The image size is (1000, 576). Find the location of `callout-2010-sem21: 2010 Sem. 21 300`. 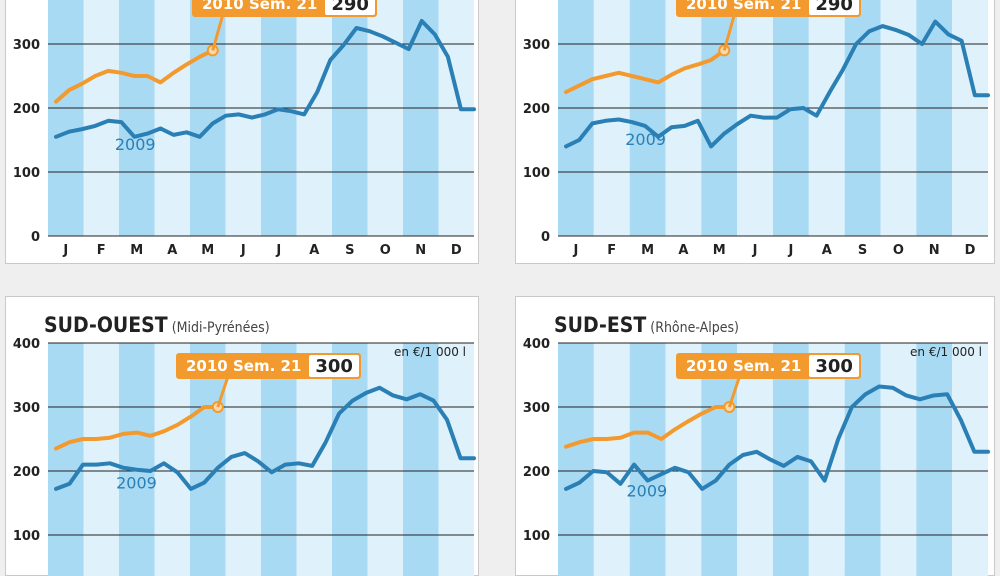

callout-2010-sem21: 2010 Sem. 21 300 is located at coordinates (768, 366).